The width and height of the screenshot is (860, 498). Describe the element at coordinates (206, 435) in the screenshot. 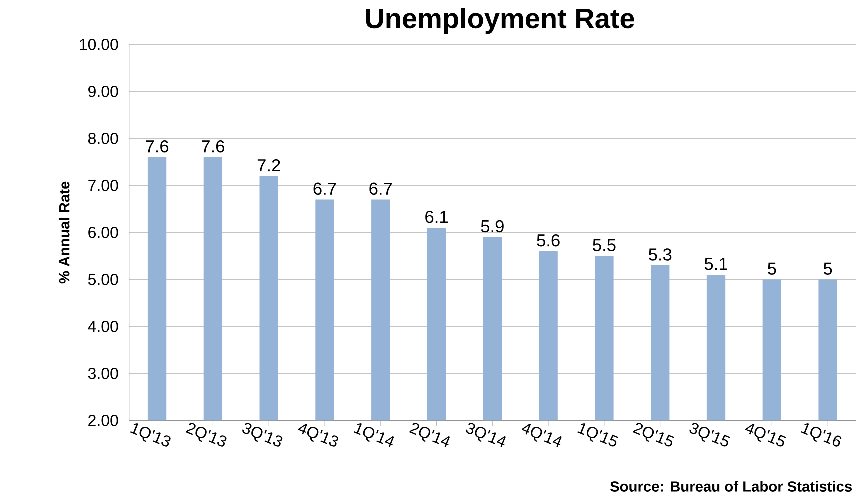

I see `x-tick-label: 2Q'13` at that location.